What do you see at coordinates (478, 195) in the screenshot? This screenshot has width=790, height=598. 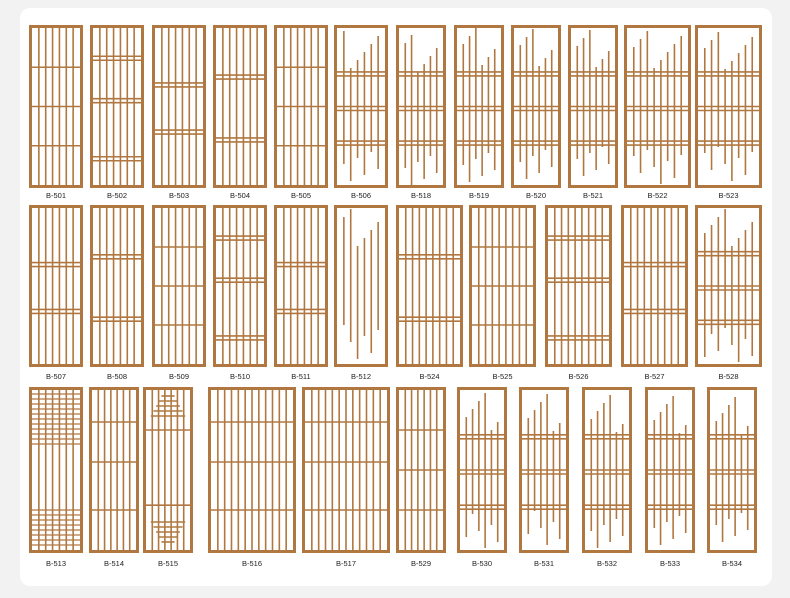 I see `panel-label: B-519` at bounding box center [478, 195].